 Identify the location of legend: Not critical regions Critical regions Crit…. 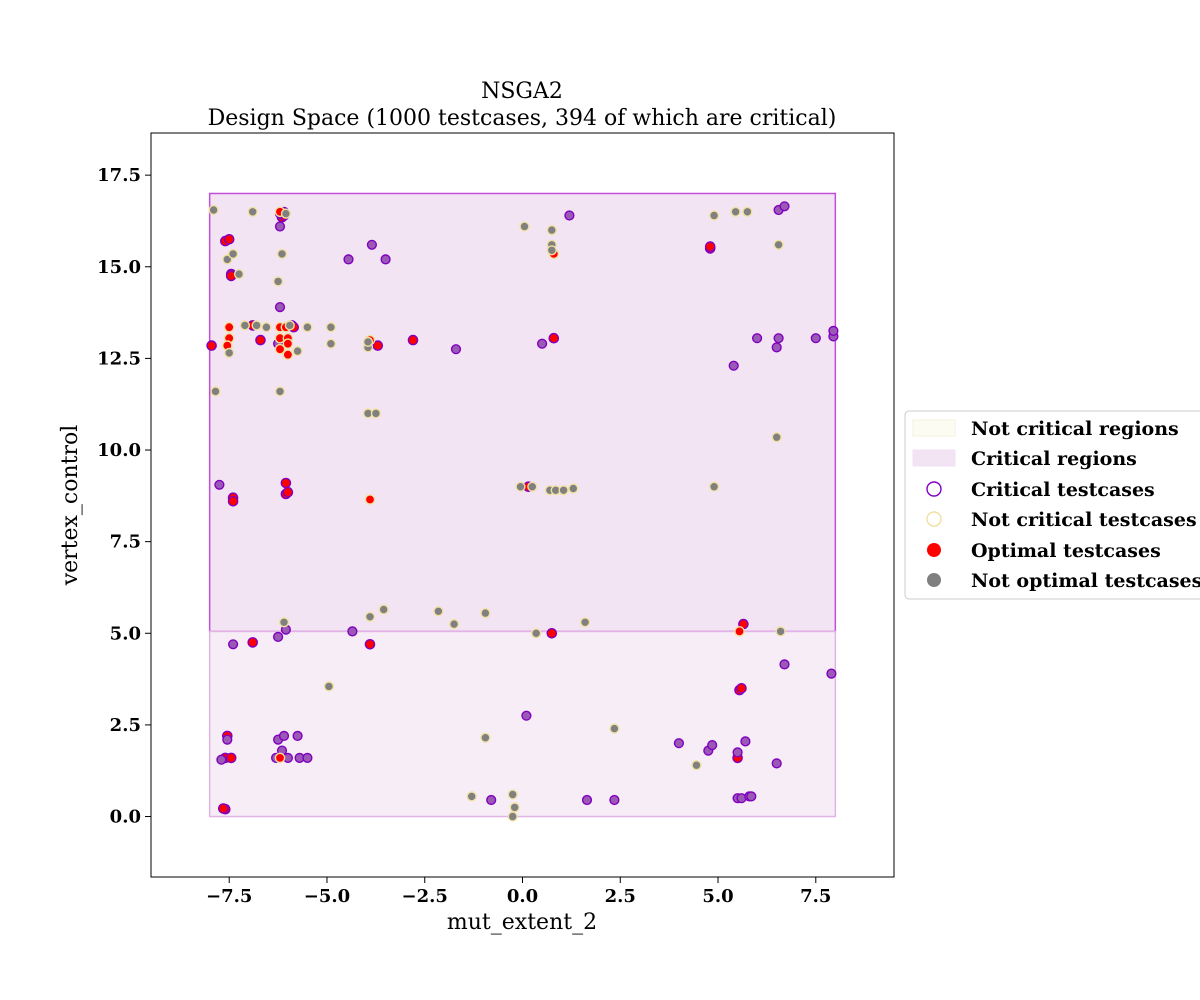
(1052, 505).